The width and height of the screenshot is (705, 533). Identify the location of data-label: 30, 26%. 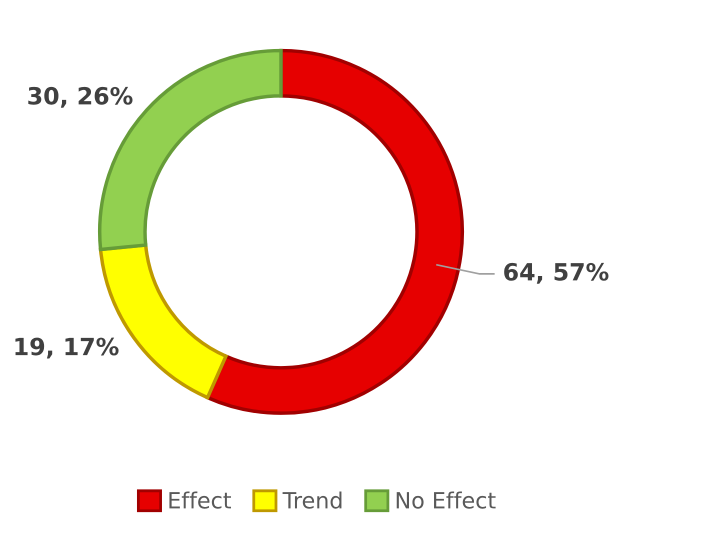
(80, 97).